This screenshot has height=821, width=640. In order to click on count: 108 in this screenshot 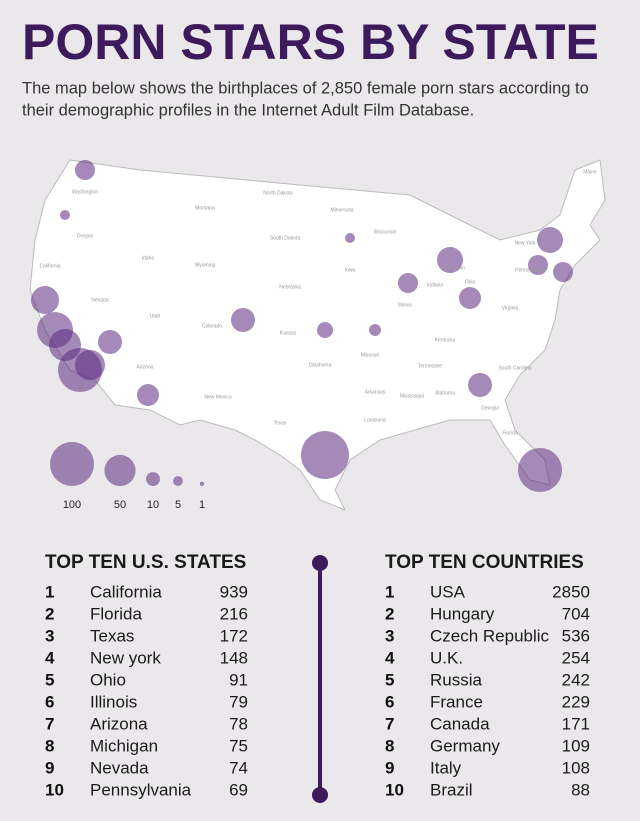, I will do `click(576, 767)`.